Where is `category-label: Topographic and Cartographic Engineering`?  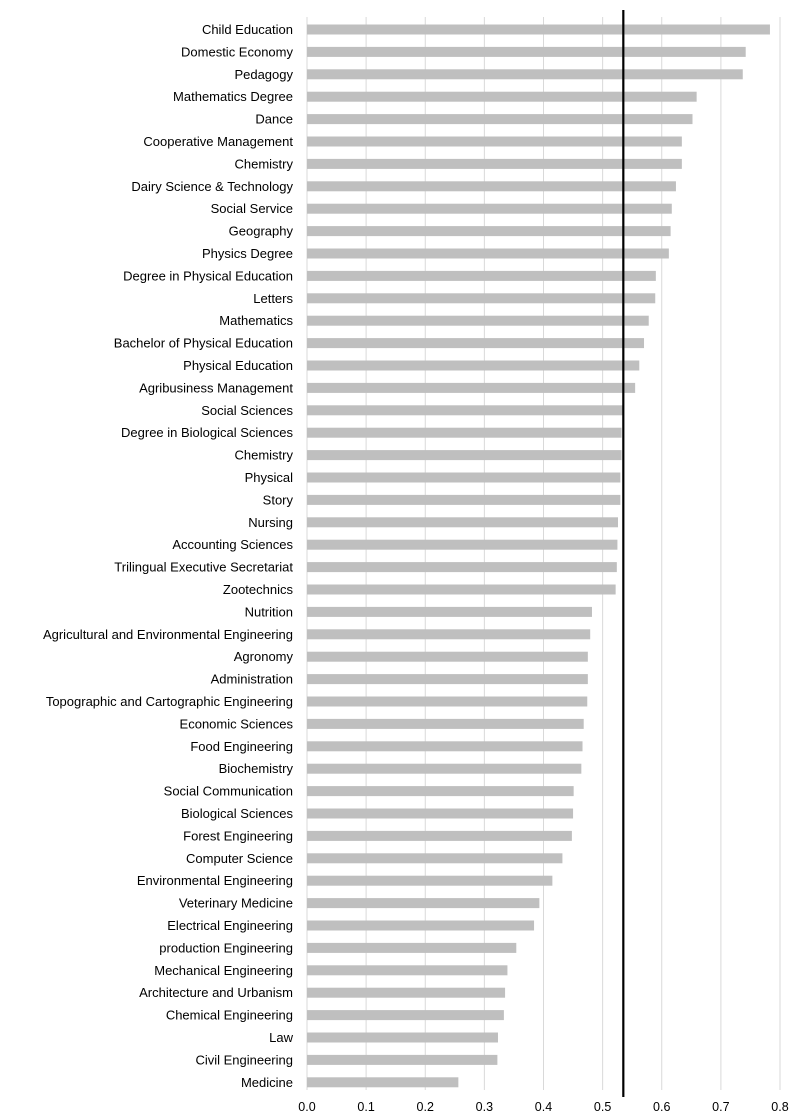 category-label: Topographic and Cartographic Engineering is located at coordinates (169, 701).